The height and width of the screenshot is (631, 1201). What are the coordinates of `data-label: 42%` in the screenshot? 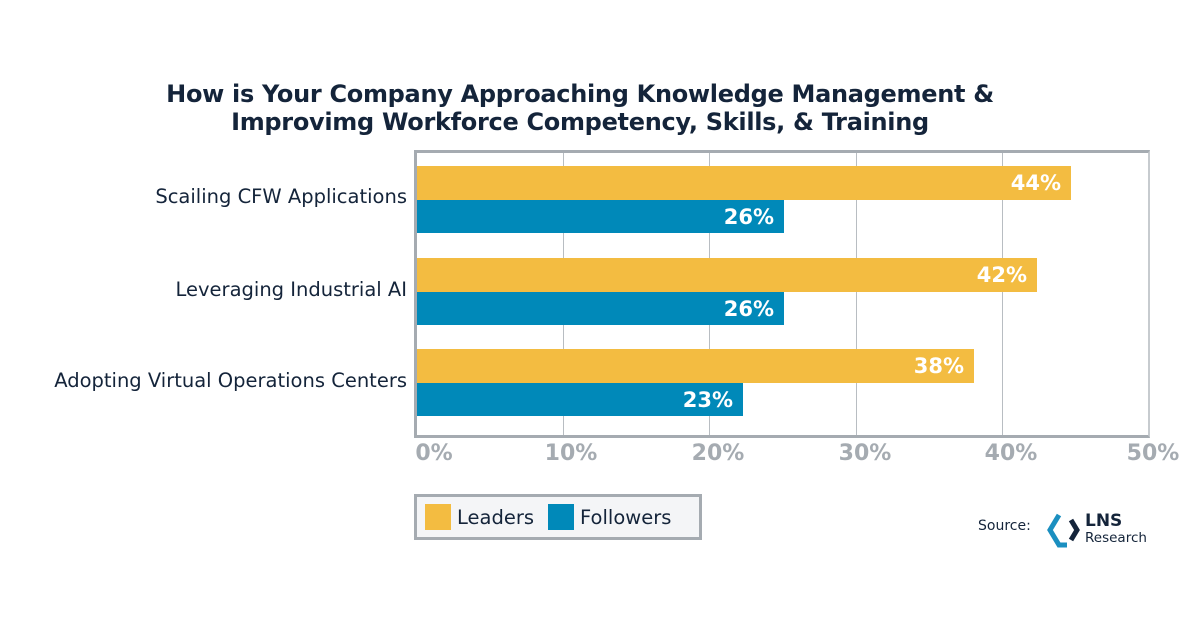 It's located at (1001, 275).